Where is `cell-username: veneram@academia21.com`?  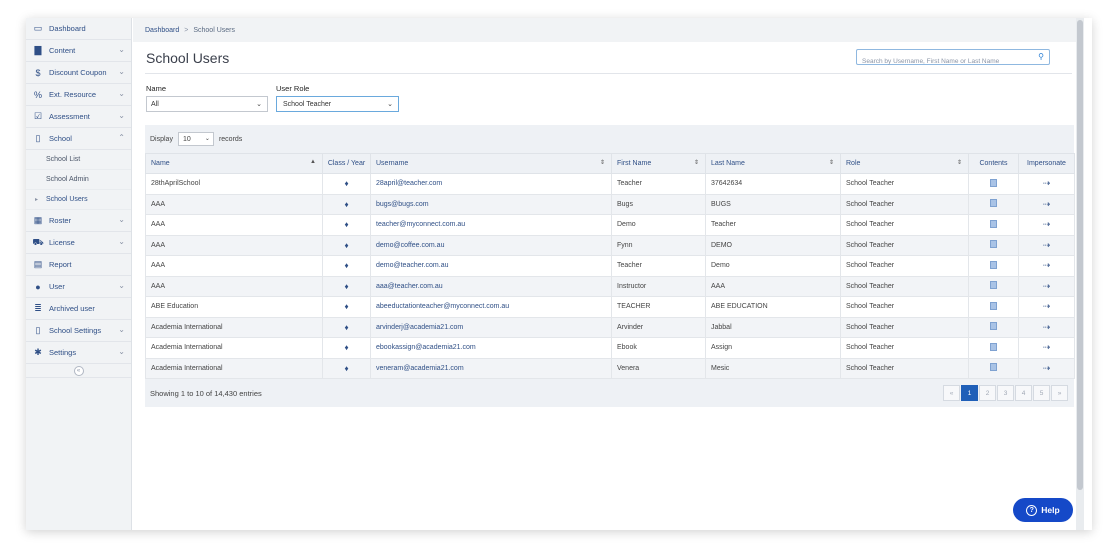
cell-username: veneram@academia21.com is located at coordinates (491, 368).